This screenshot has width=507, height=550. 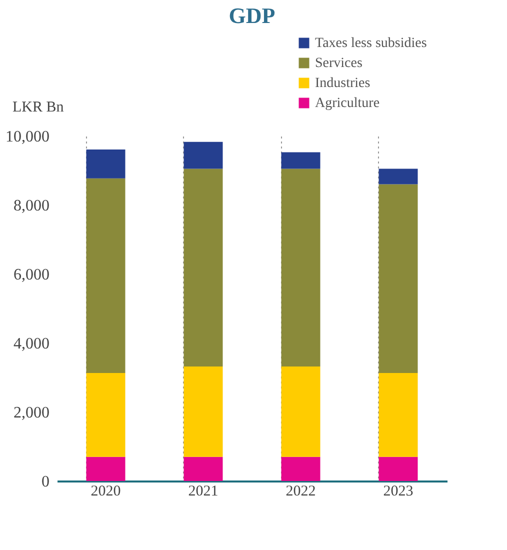 What do you see at coordinates (371, 43) in the screenshot?
I see `legend-label: Taxes less subsidies` at bounding box center [371, 43].